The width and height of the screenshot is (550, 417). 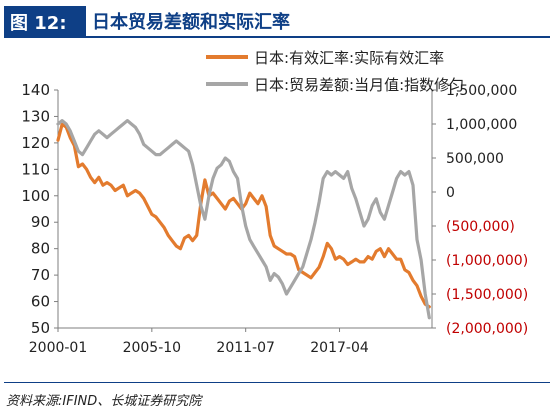 I want to click on x-tick-label: 2017-04, so click(x=339, y=348).